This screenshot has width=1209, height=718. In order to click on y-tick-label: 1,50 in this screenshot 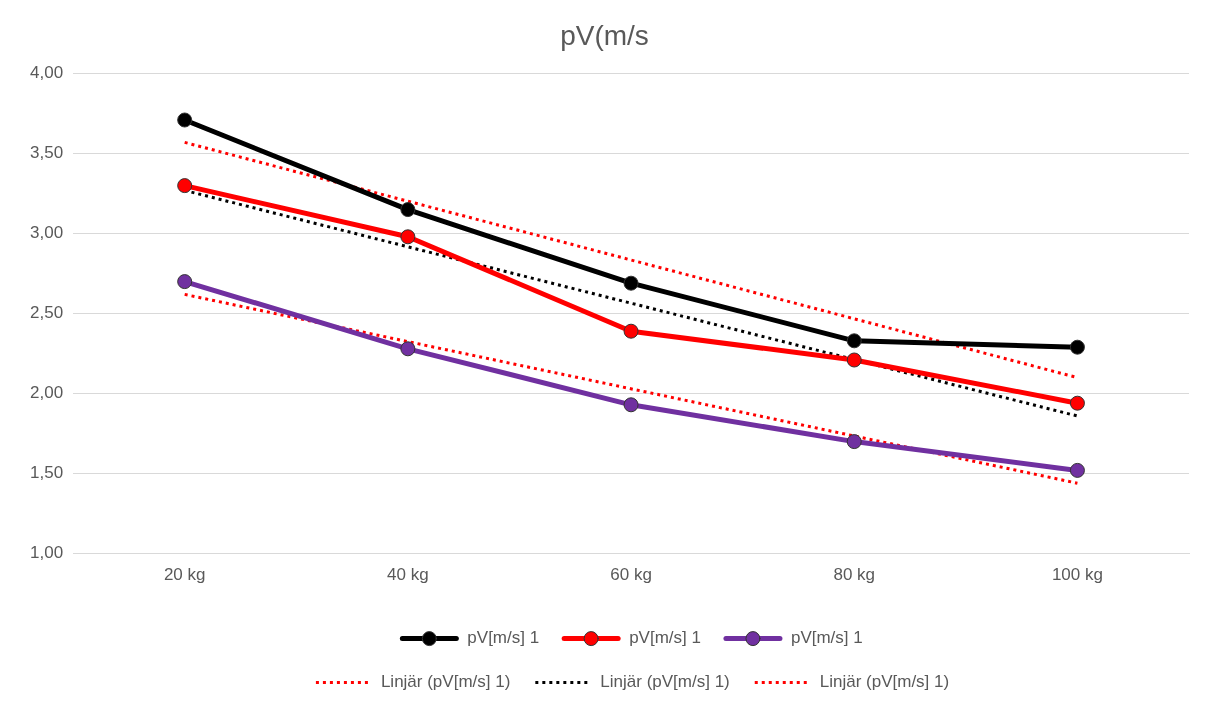, I will do `click(46, 473)`.